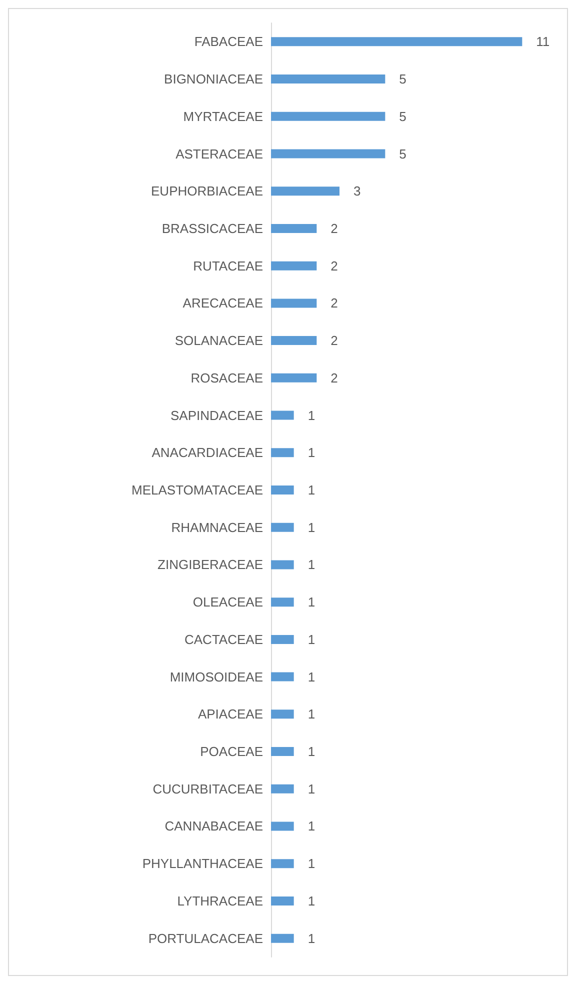 Image resolution: width=576 pixels, height=984 pixels. Describe the element at coordinates (223, 116) in the screenshot. I see `y-tick-label: MYRTACEAE` at that location.